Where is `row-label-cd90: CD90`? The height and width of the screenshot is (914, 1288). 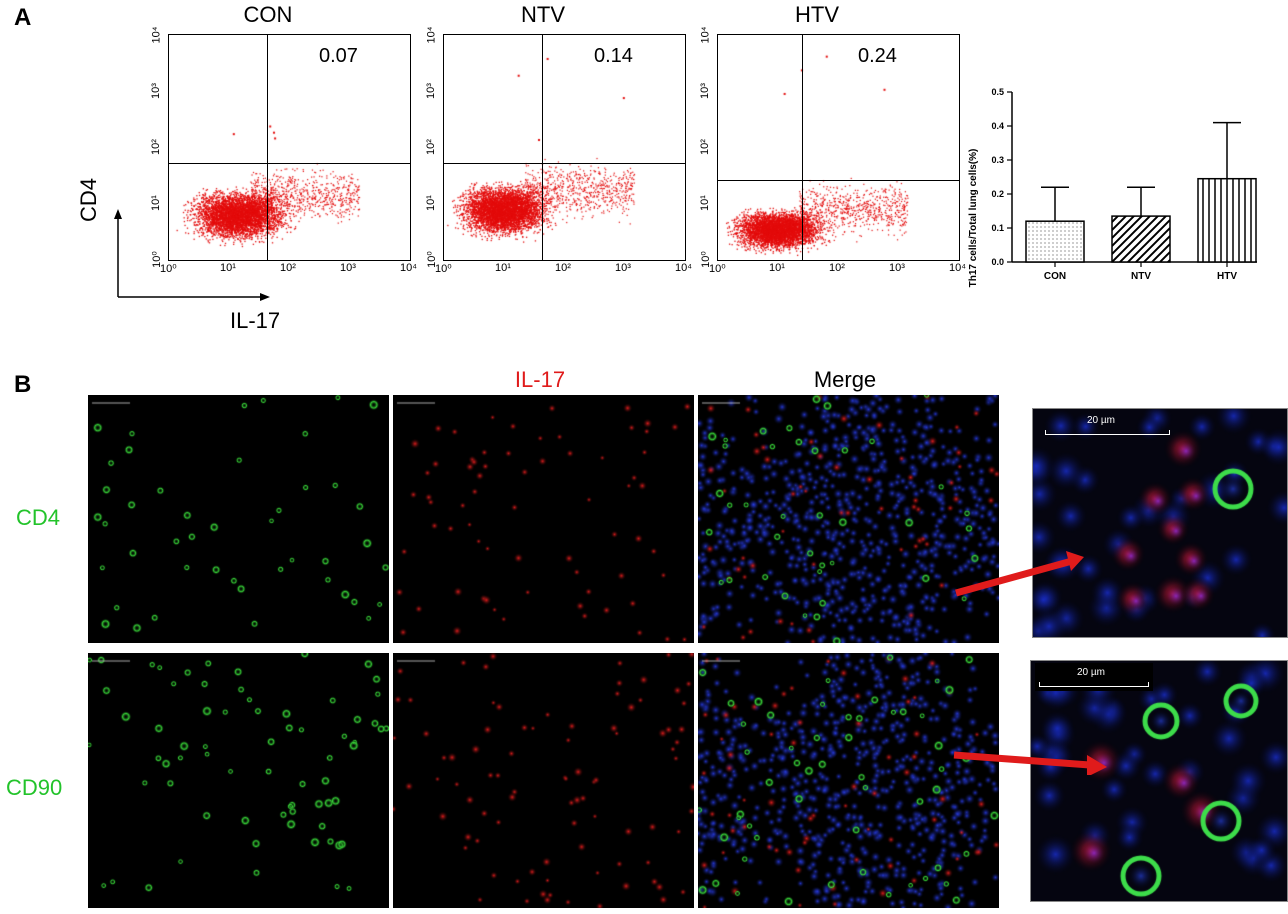 row-label-cd90: CD90 is located at coordinates (34, 787).